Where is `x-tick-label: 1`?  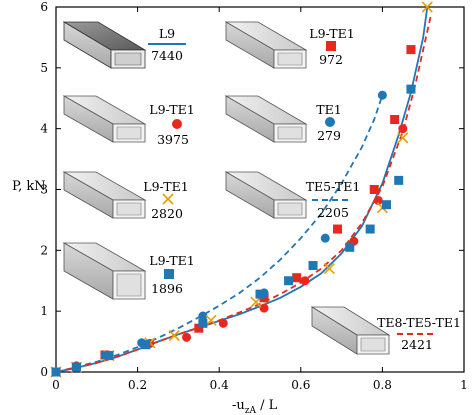 x-tick-label: 1 is located at coordinates (464, 385).